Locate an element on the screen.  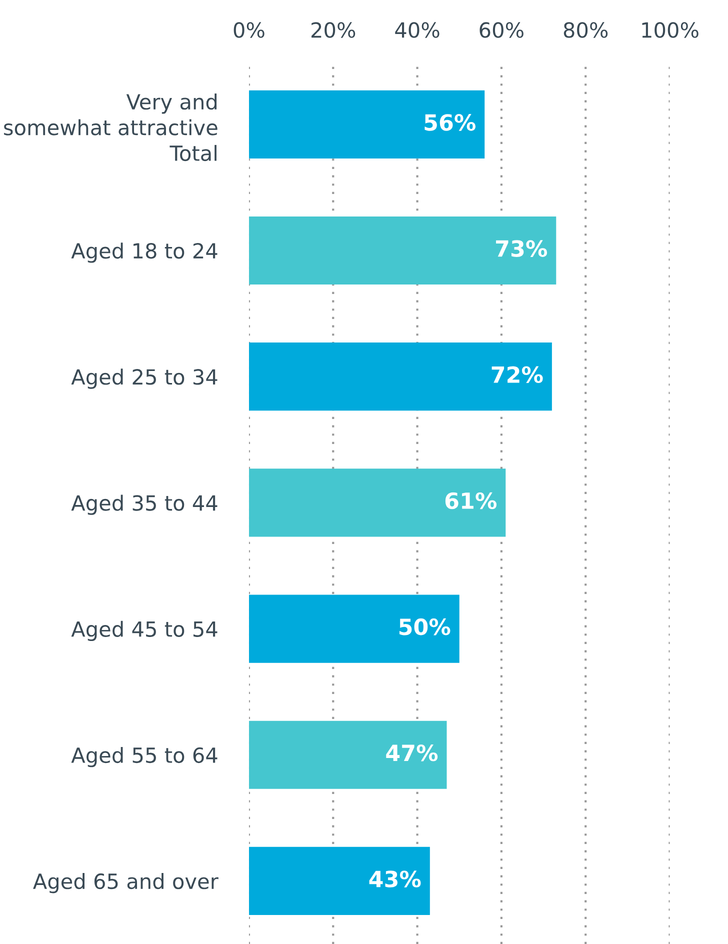
x-tick-label: 40% is located at coordinates (417, 30).